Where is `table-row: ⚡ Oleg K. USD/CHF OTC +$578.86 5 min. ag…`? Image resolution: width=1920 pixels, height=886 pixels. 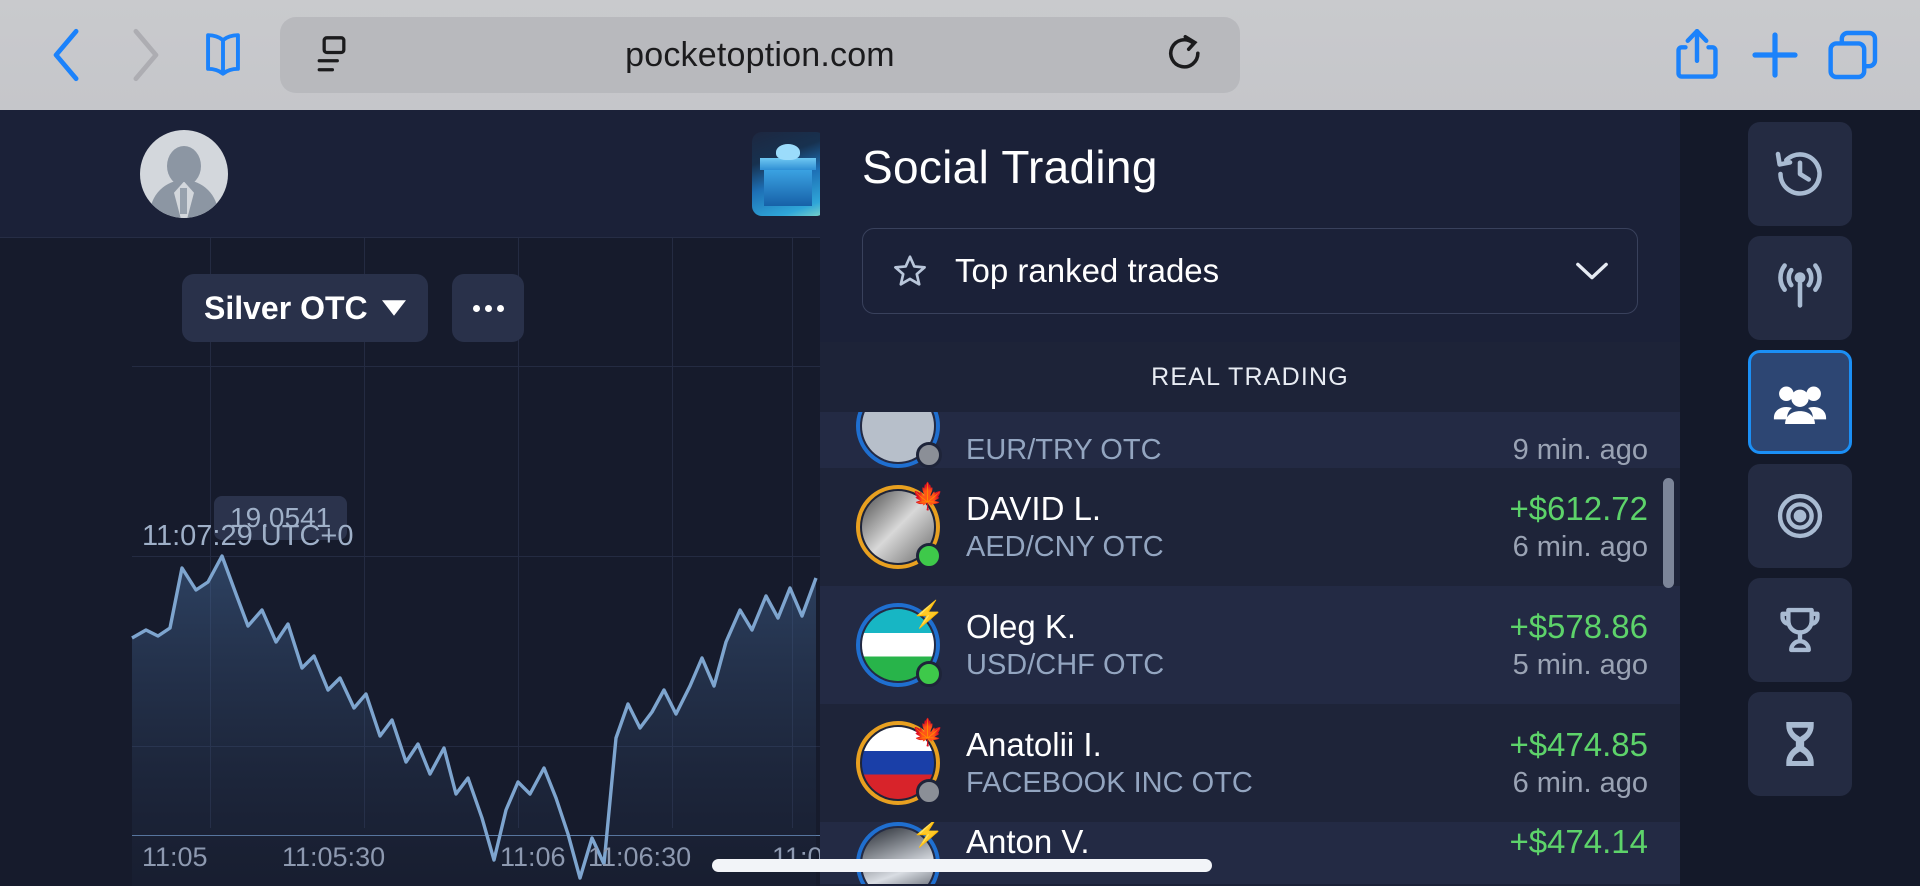
table-row: ⚡ Oleg K. USD/CHF OTC +$578.86 5 min. ag… is located at coordinates (1250, 645).